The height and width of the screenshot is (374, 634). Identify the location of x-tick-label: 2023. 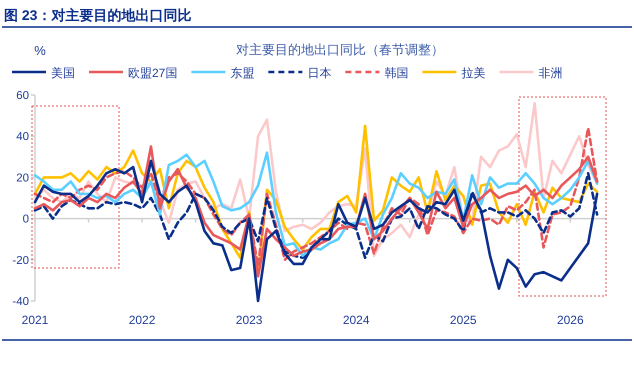
(249, 320).